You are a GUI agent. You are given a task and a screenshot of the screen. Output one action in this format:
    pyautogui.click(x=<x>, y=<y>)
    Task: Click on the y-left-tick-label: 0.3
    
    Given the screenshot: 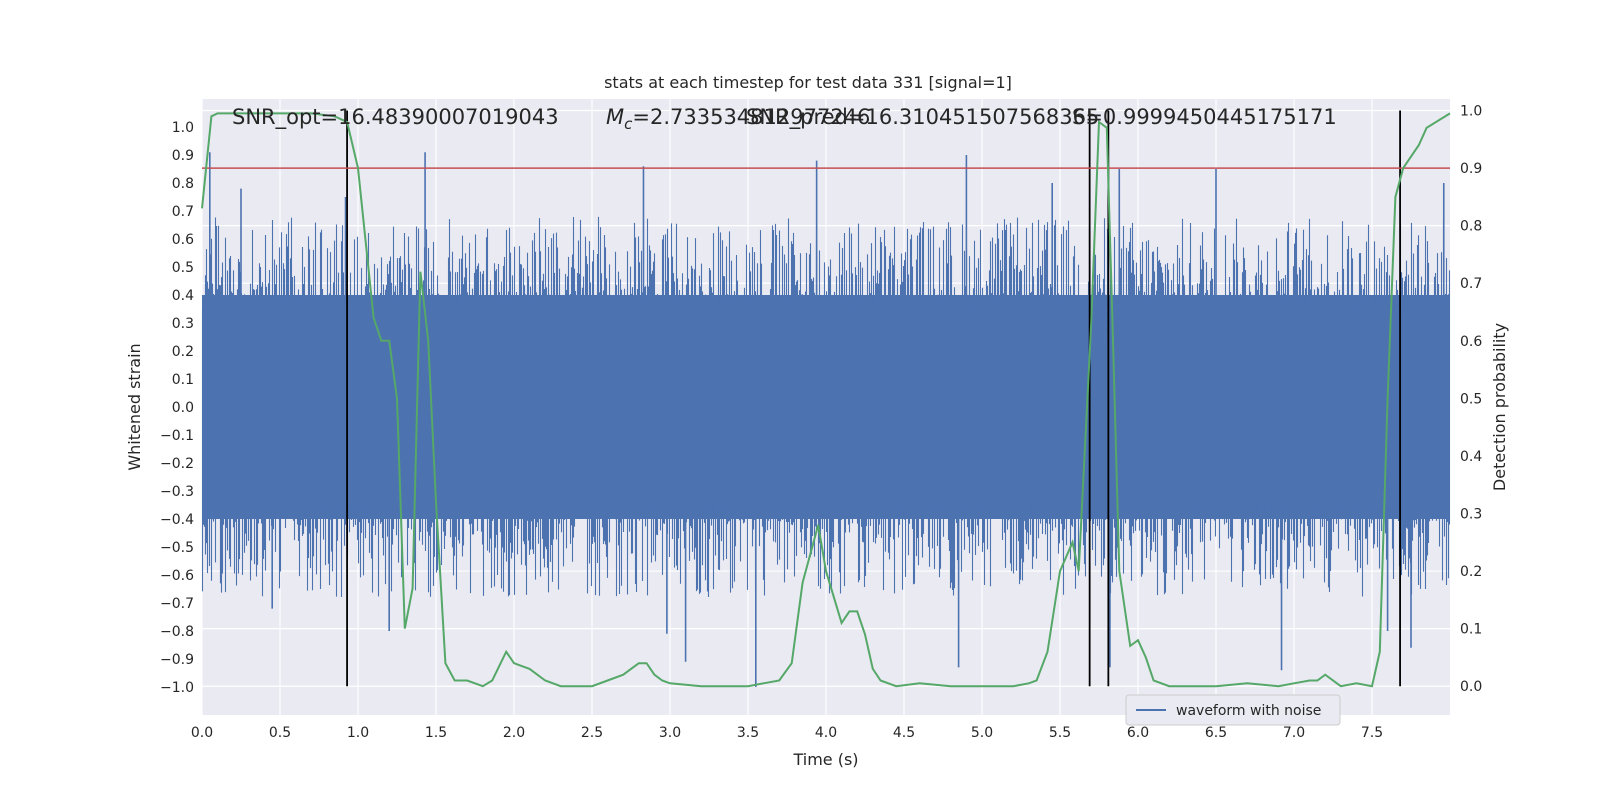 What is the action you would take?
    pyautogui.click(x=183, y=324)
    